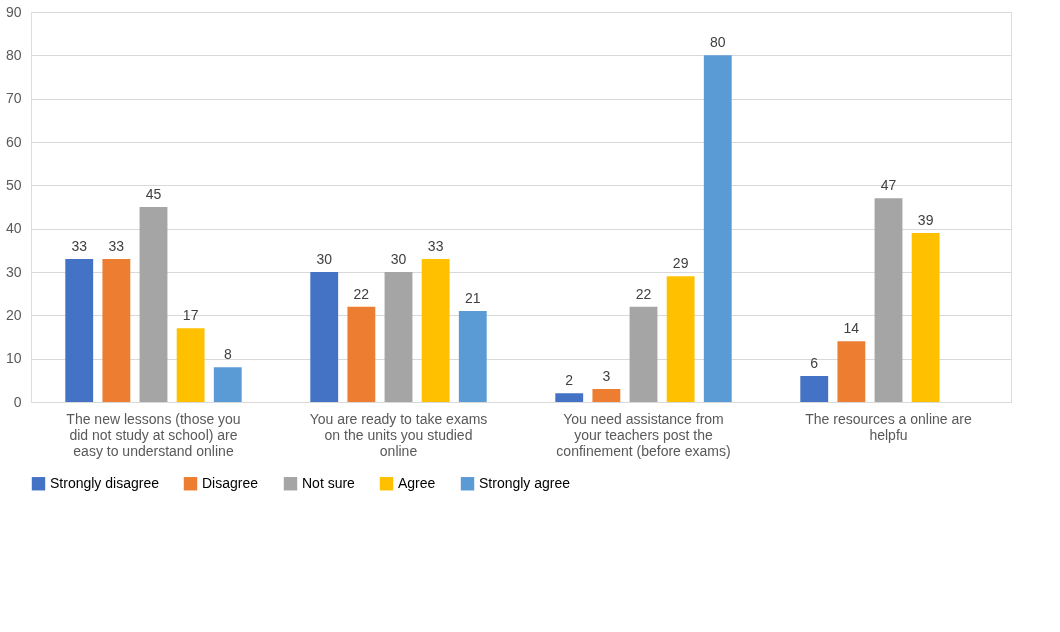 This screenshot has height=632, width=1060. What do you see at coordinates (643, 434) in the screenshot?
I see `x-tick-label: You need assistance from your teachers post the confinement (before exams)` at bounding box center [643, 434].